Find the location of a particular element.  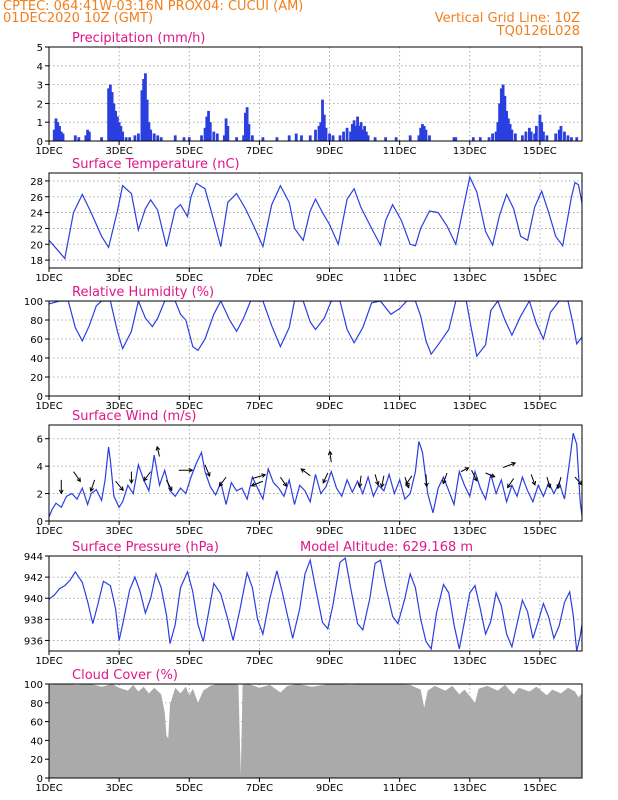

wind-data is located at coordinates (315, 475).